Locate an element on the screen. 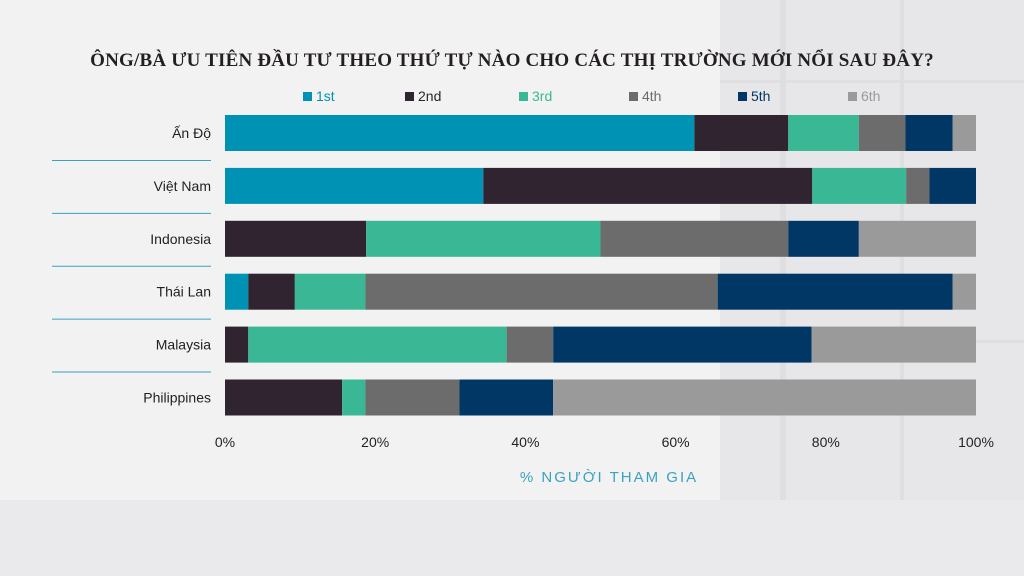 This screenshot has height=576, width=1024. x-tick-label: 80% is located at coordinates (826, 442).